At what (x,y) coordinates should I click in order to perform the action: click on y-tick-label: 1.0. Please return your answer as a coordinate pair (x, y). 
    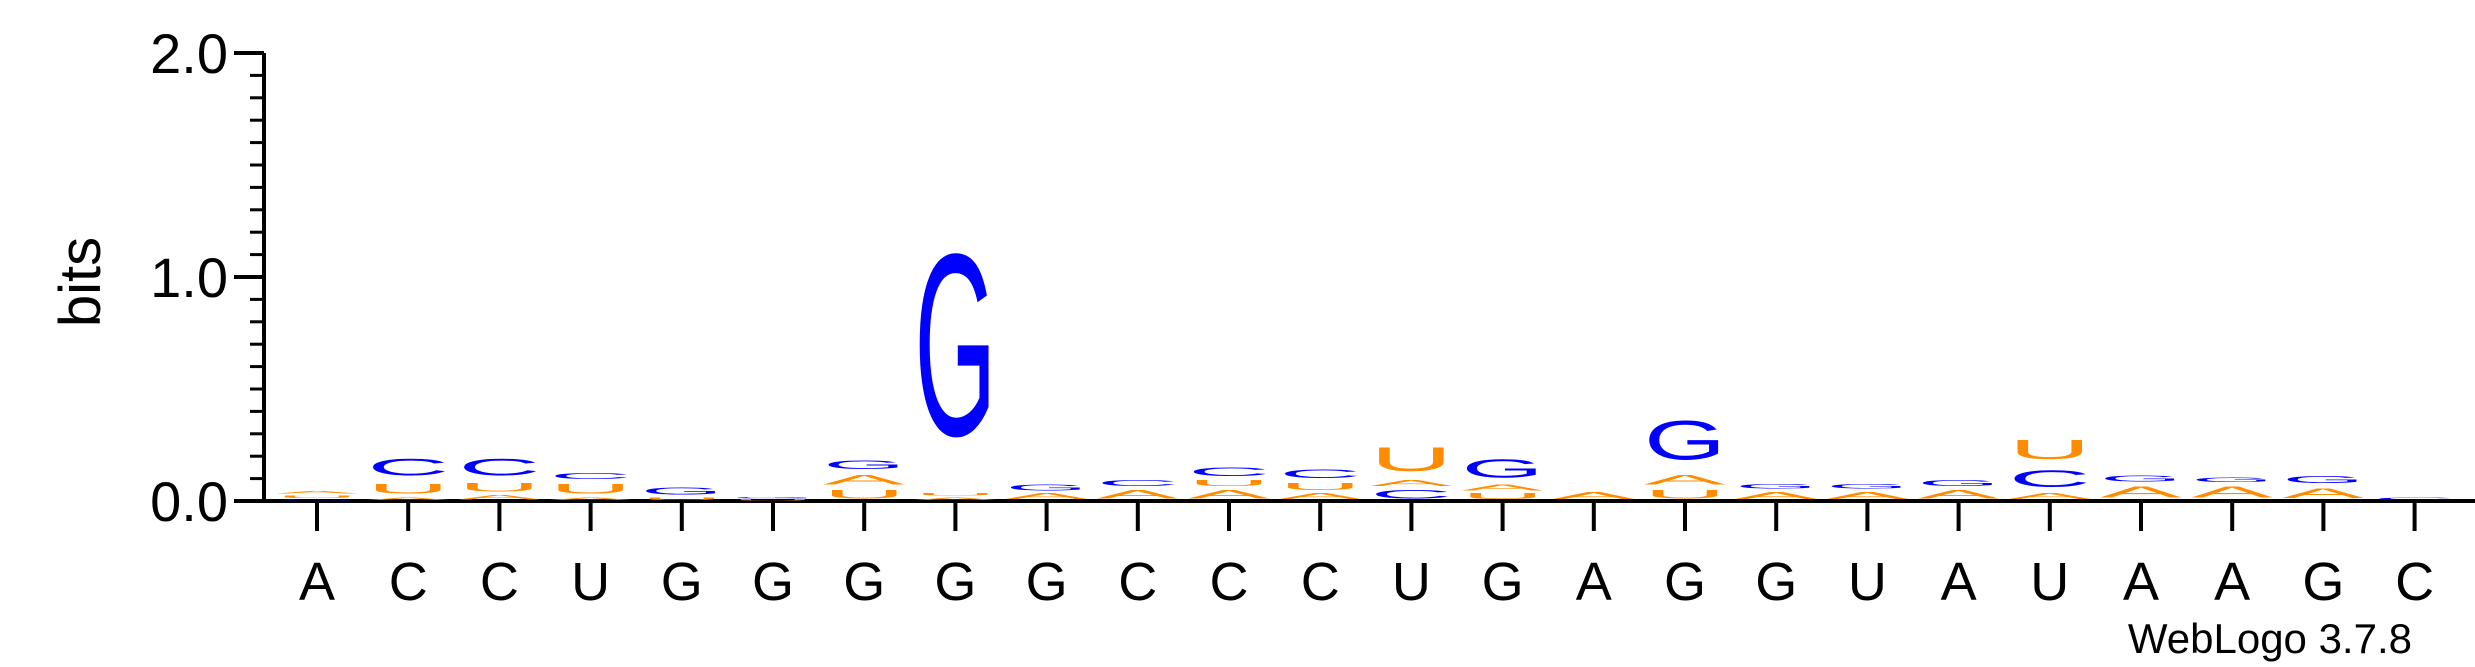
    Looking at the image, I should click on (189, 277).